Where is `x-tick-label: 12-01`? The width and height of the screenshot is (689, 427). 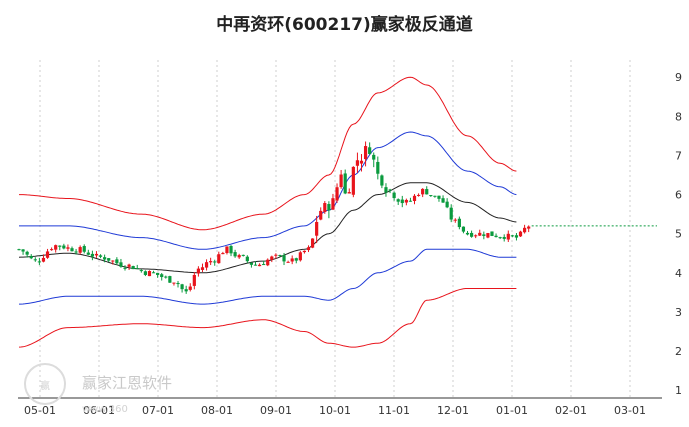
x-tick-label: 12-01 is located at coordinates (453, 410).